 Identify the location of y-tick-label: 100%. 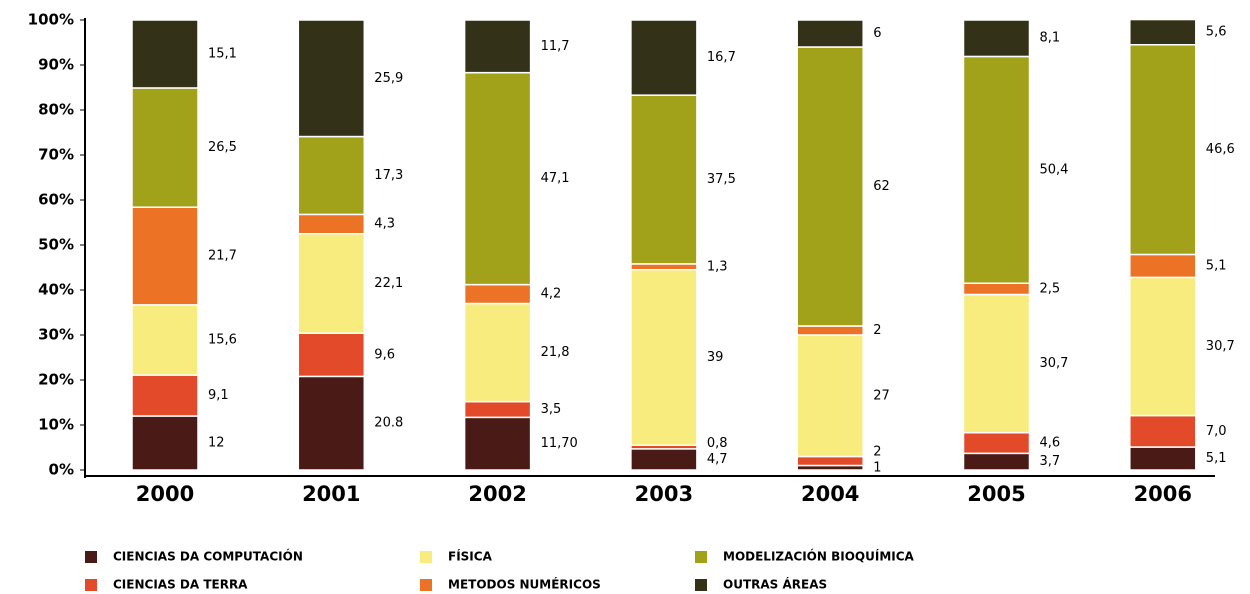
(51, 20).